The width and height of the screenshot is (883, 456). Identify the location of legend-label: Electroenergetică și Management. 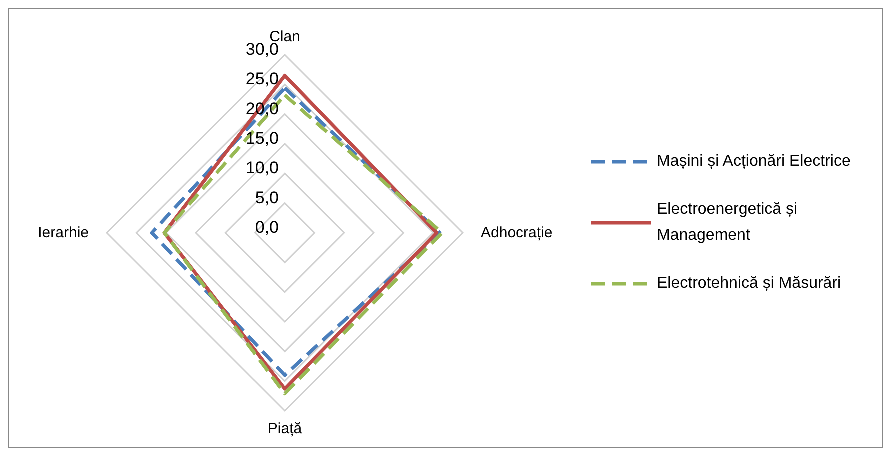
(728, 223).